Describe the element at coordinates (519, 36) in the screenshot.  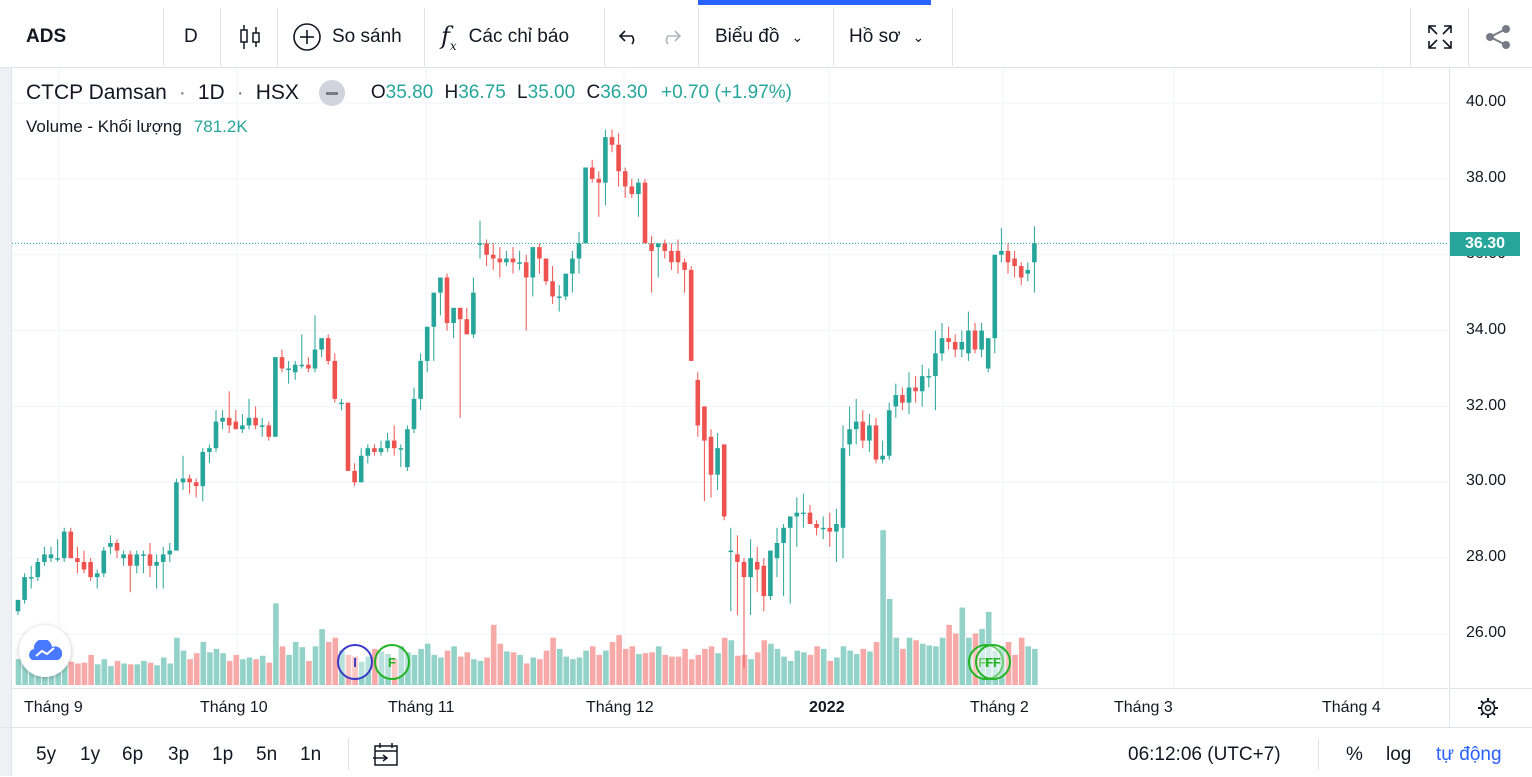
I see `indicators-label: Các chỉ báo` at that location.